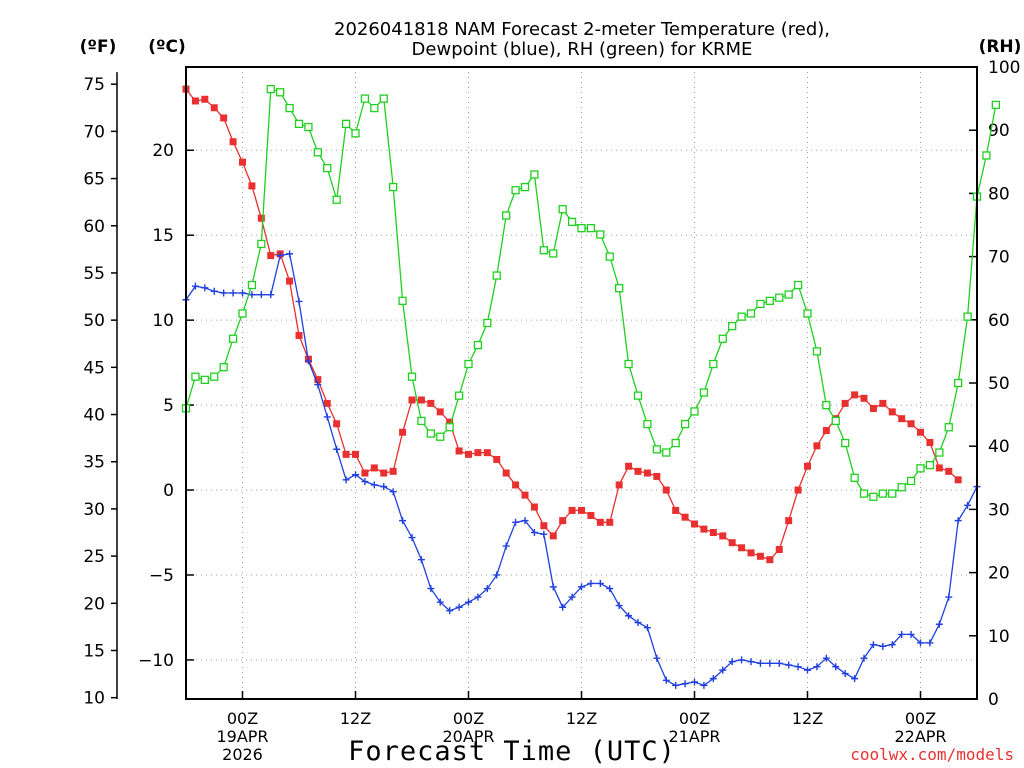 This screenshot has width=1024, height=768. What do you see at coordinates (94, 321) in the screenshot?
I see `fahrenheit-tick-label: 50` at bounding box center [94, 321].